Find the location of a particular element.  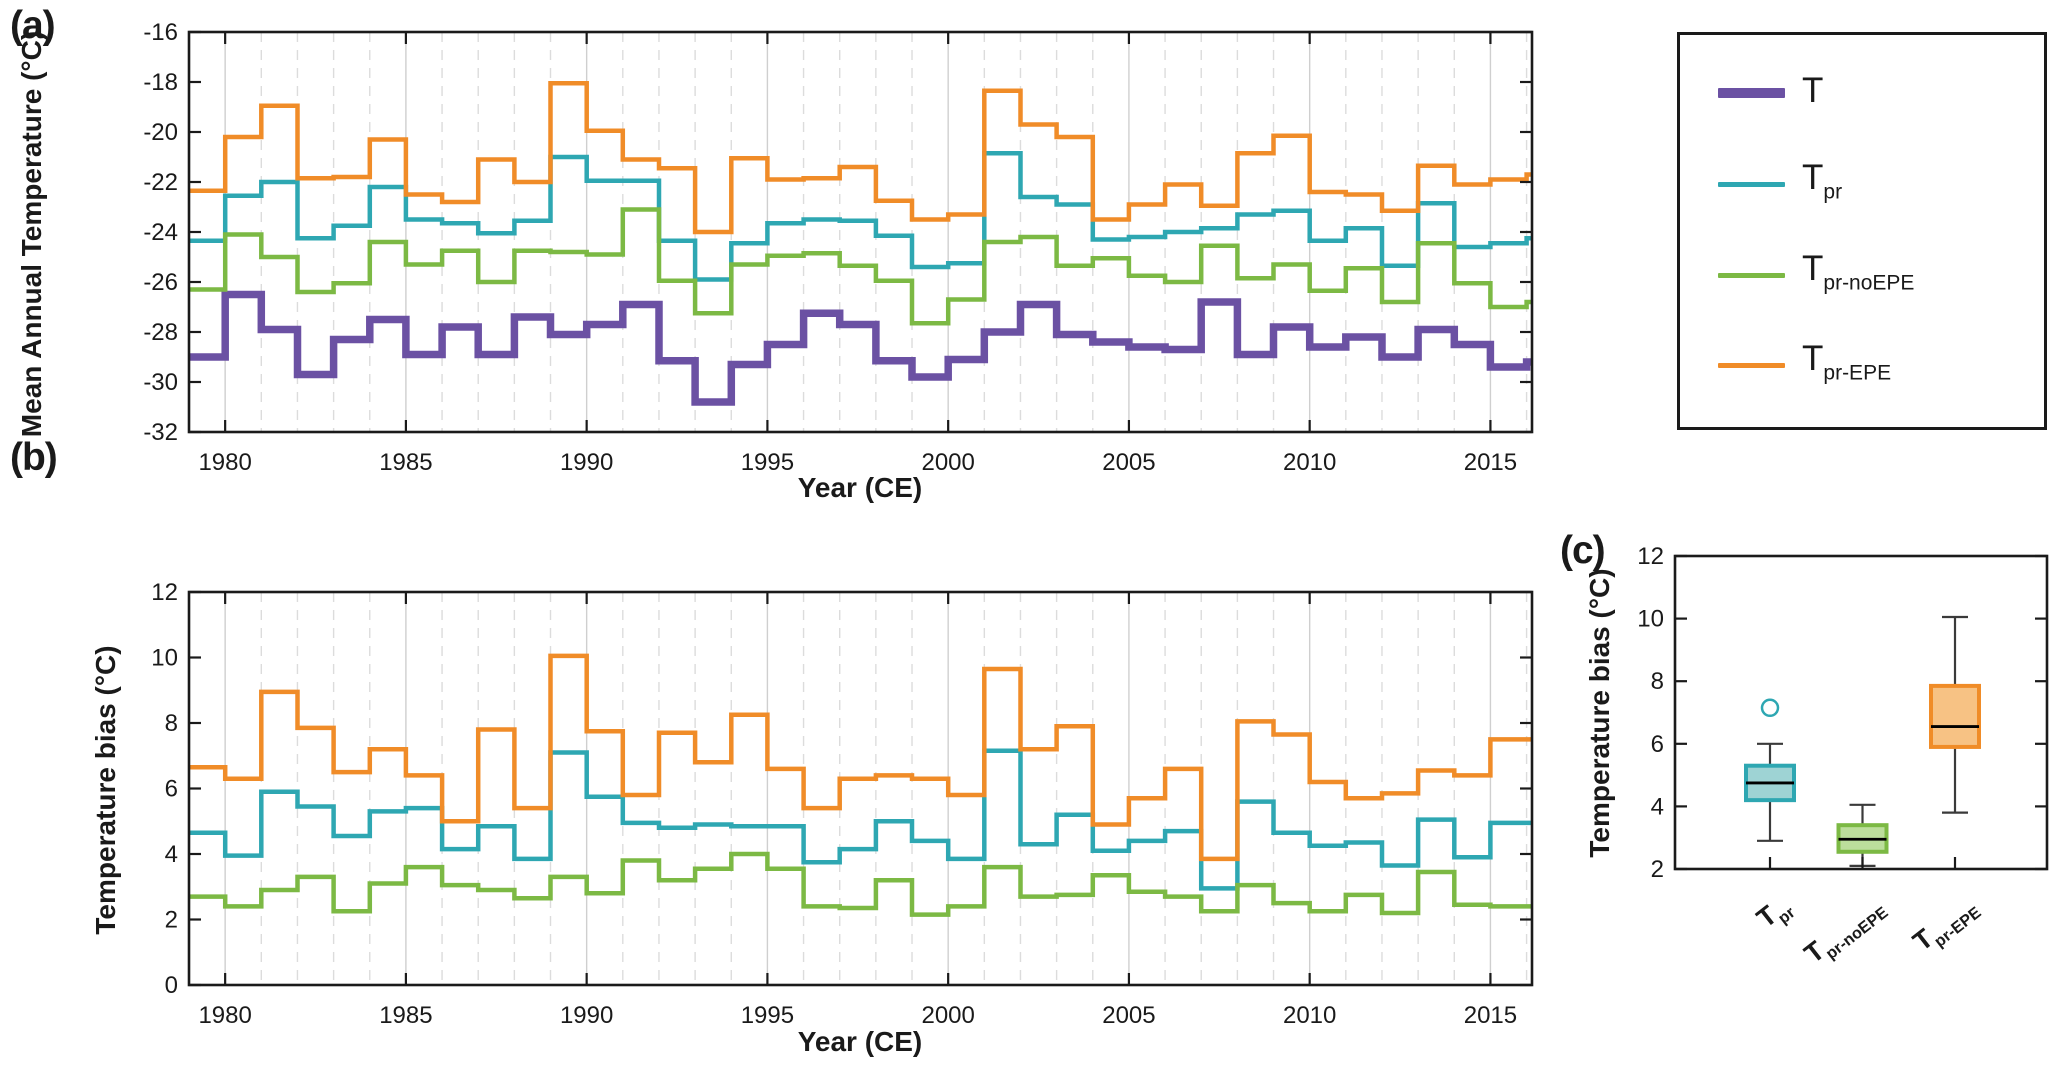

step-line-T is located at coordinates (860, 348).